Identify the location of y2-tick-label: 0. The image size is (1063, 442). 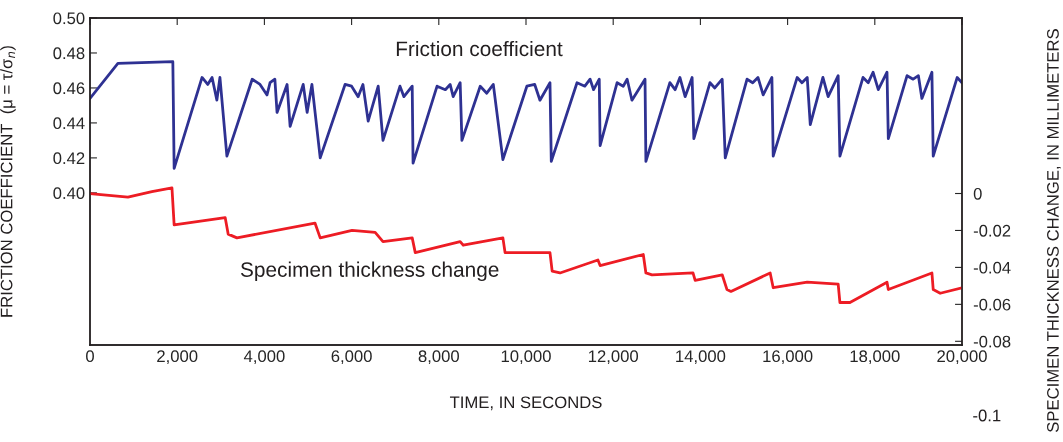
(977, 193).